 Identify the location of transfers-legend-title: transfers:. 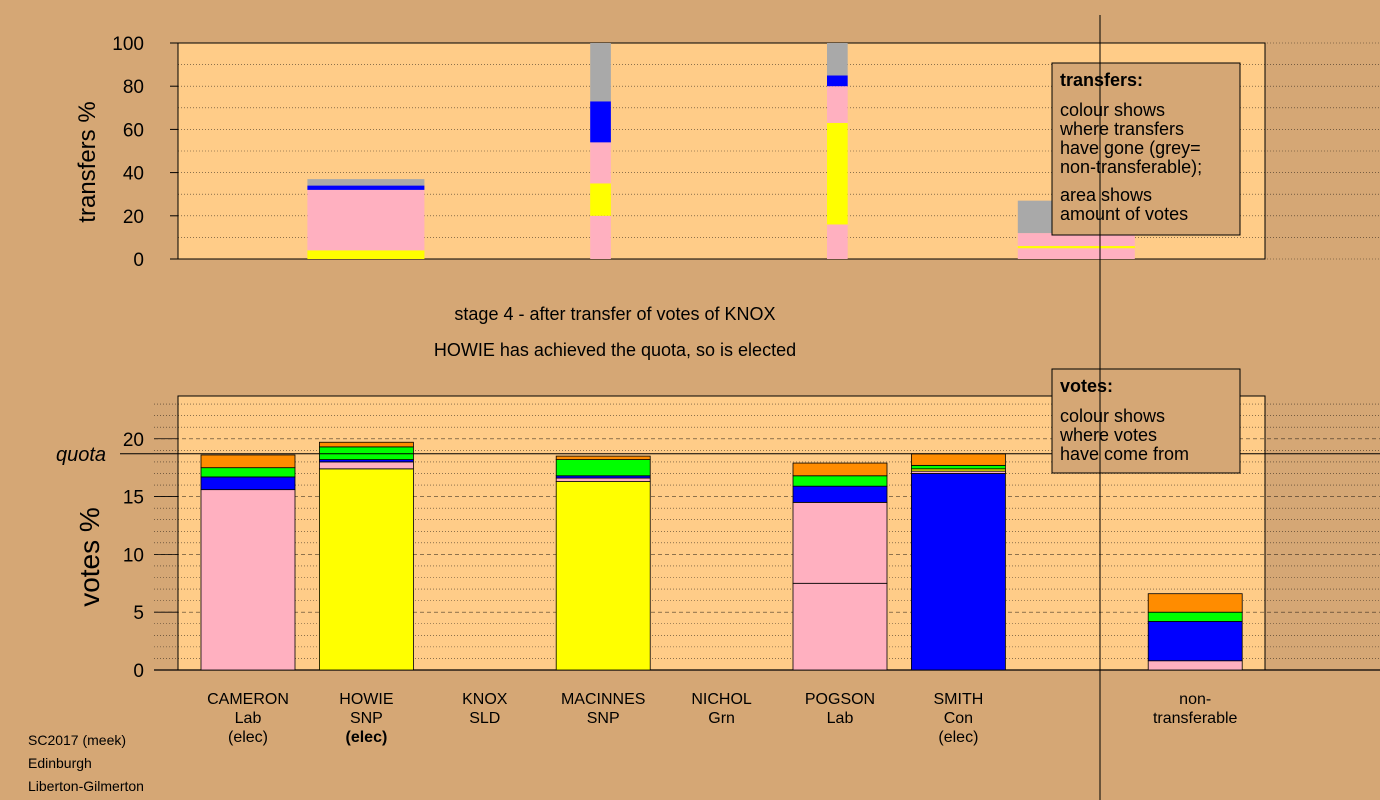
(1101, 80).